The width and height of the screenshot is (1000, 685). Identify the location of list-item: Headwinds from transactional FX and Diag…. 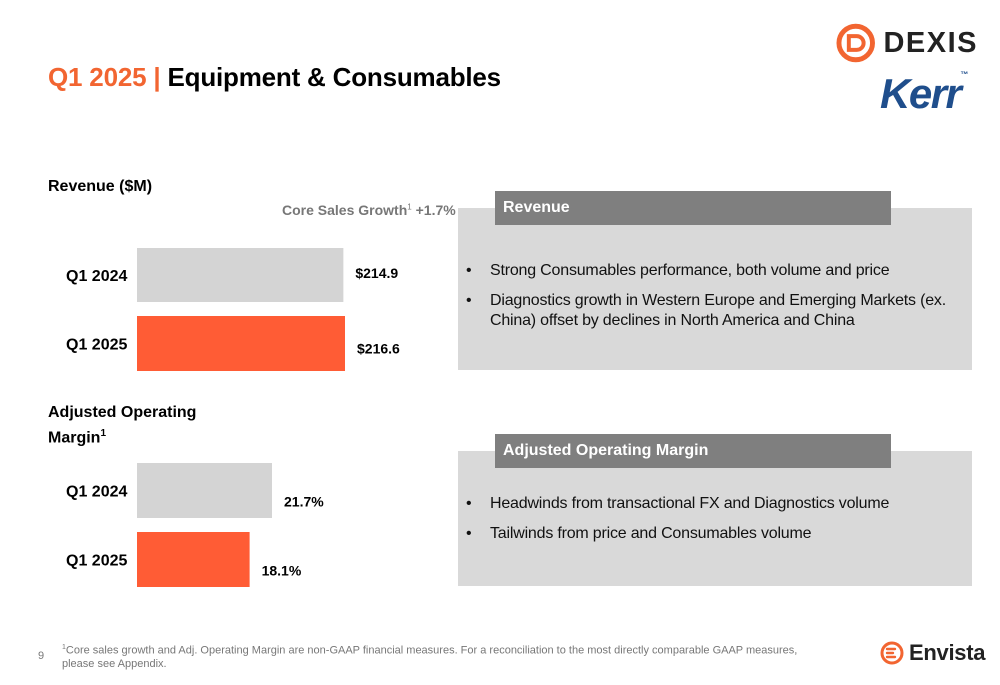
(716, 504).